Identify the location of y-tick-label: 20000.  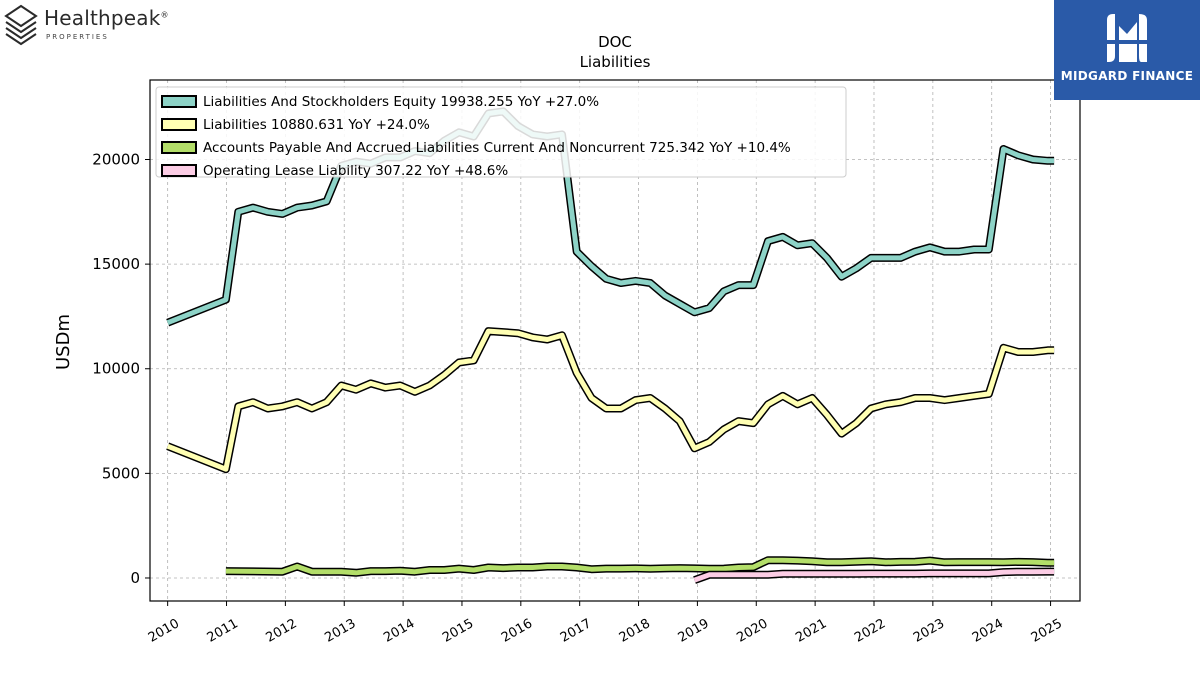
(116, 160).